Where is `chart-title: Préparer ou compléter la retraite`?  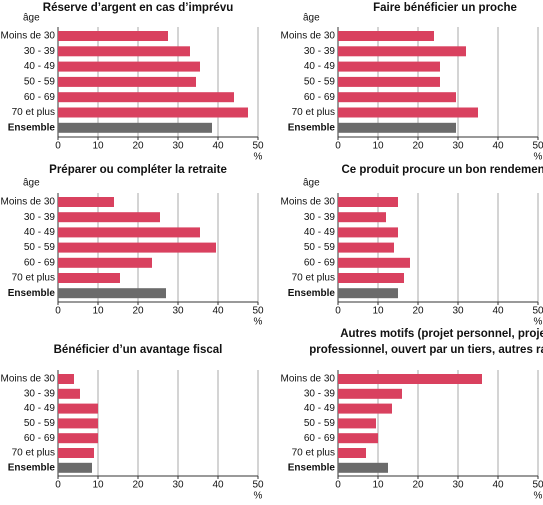
chart-title: Préparer ou compléter la retraite is located at coordinates (138, 170).